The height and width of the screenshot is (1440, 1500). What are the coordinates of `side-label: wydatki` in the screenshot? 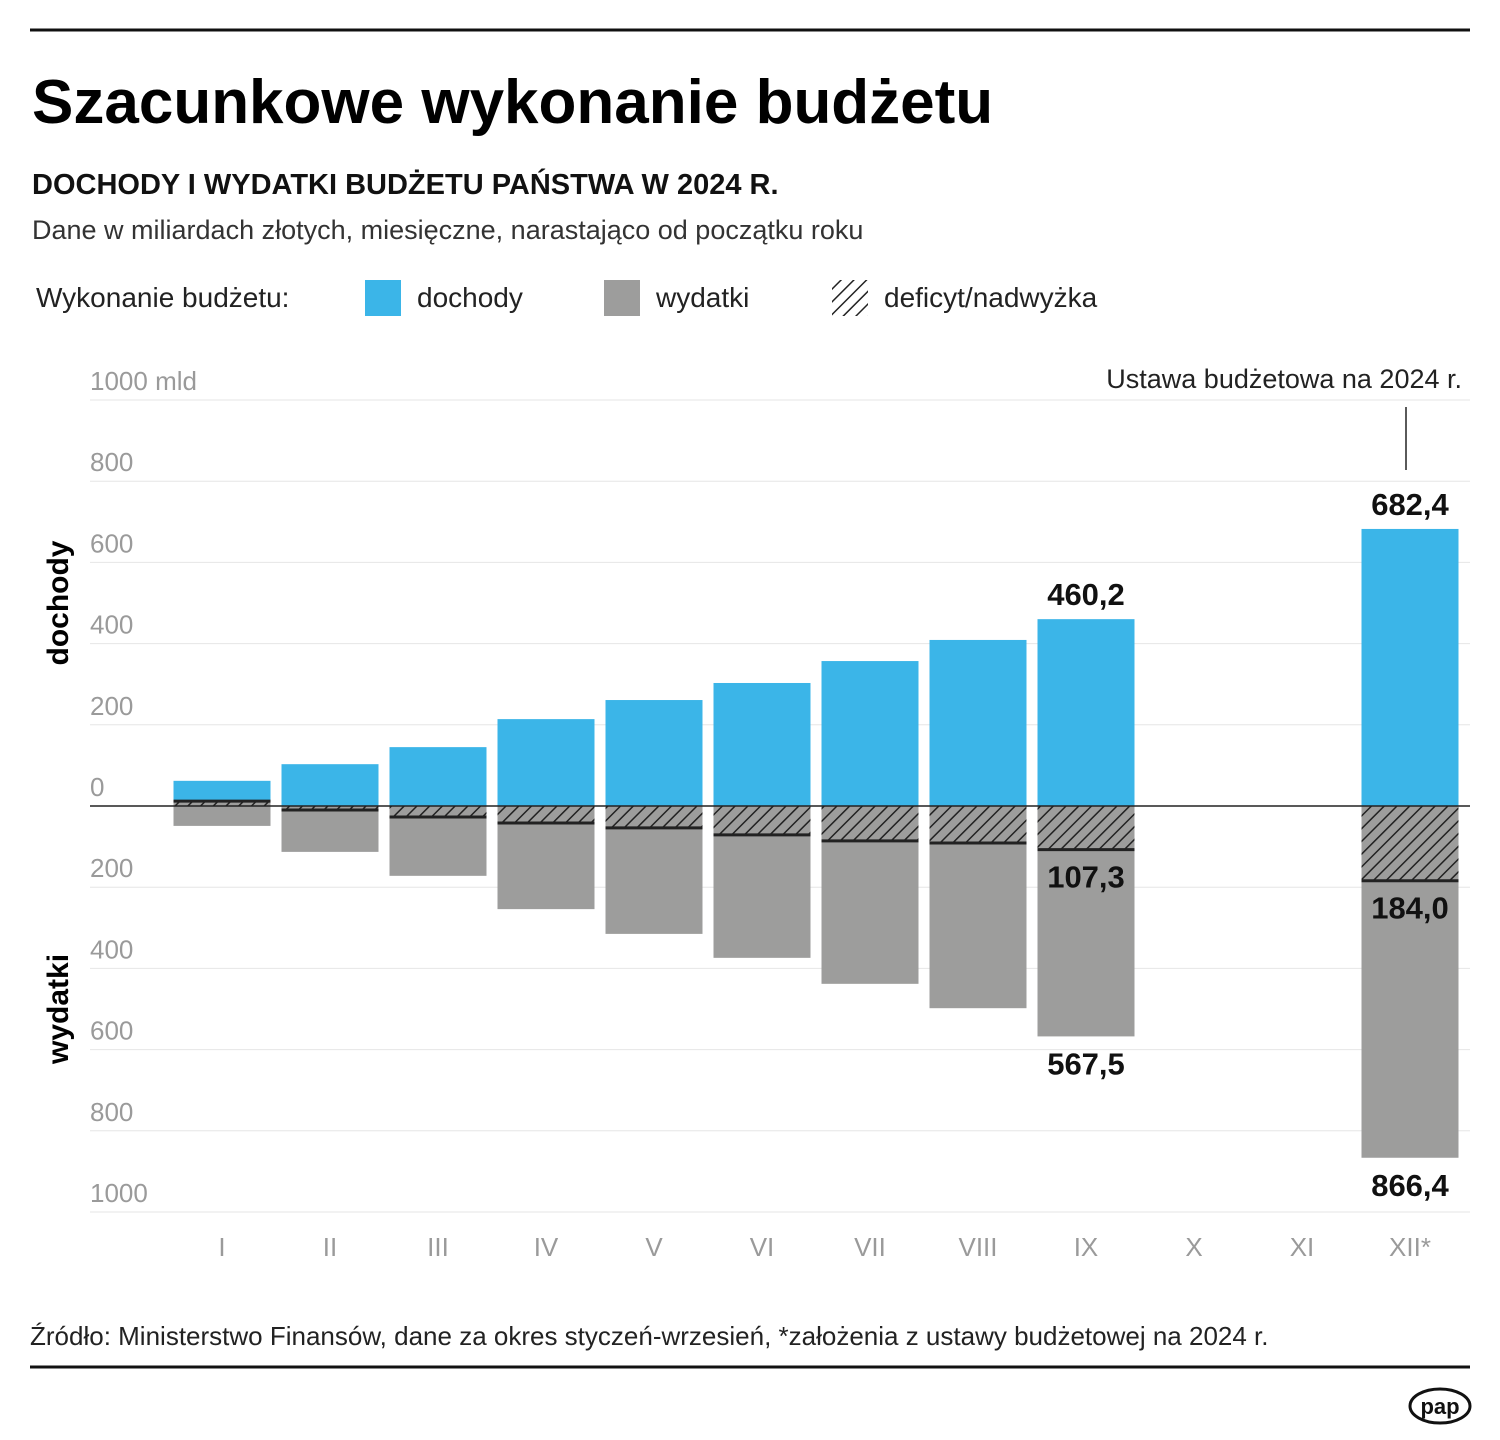 It's located at (58, 1009).